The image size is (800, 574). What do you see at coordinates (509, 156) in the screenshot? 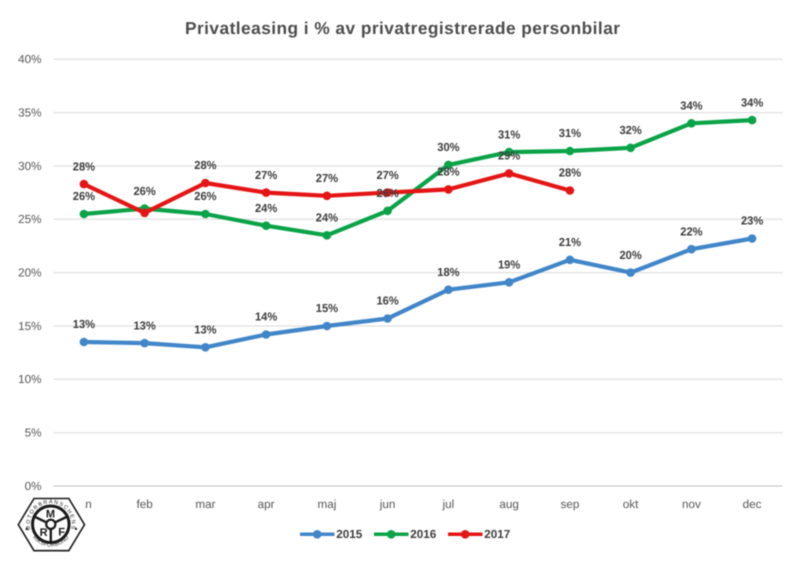
I see `svg-text: 29%` at bounding box center [509, 156].